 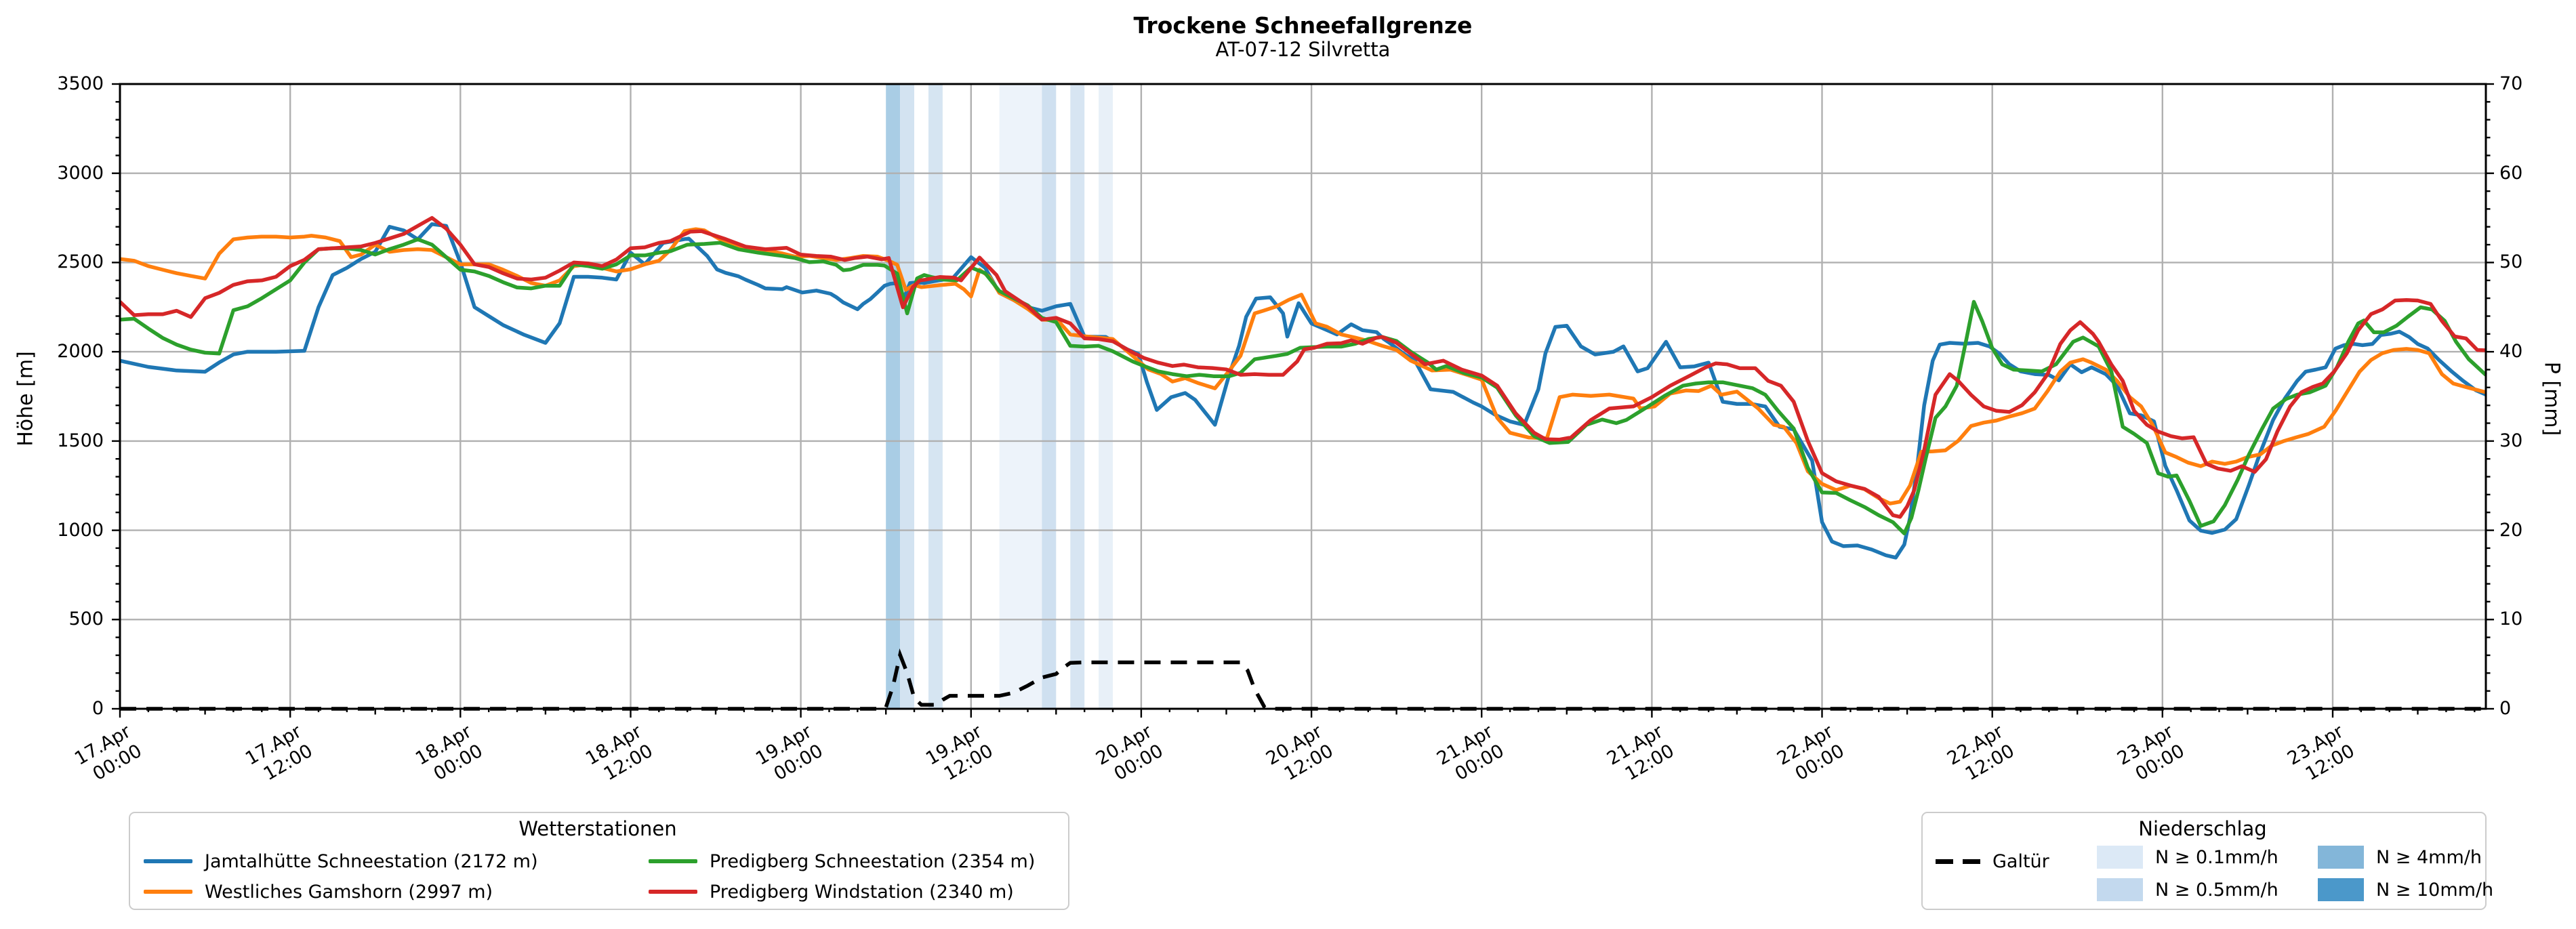 I want to click on legend-item-gamshorn: Westliches Gamshorn (2997 m), so click(x=319, y=892).